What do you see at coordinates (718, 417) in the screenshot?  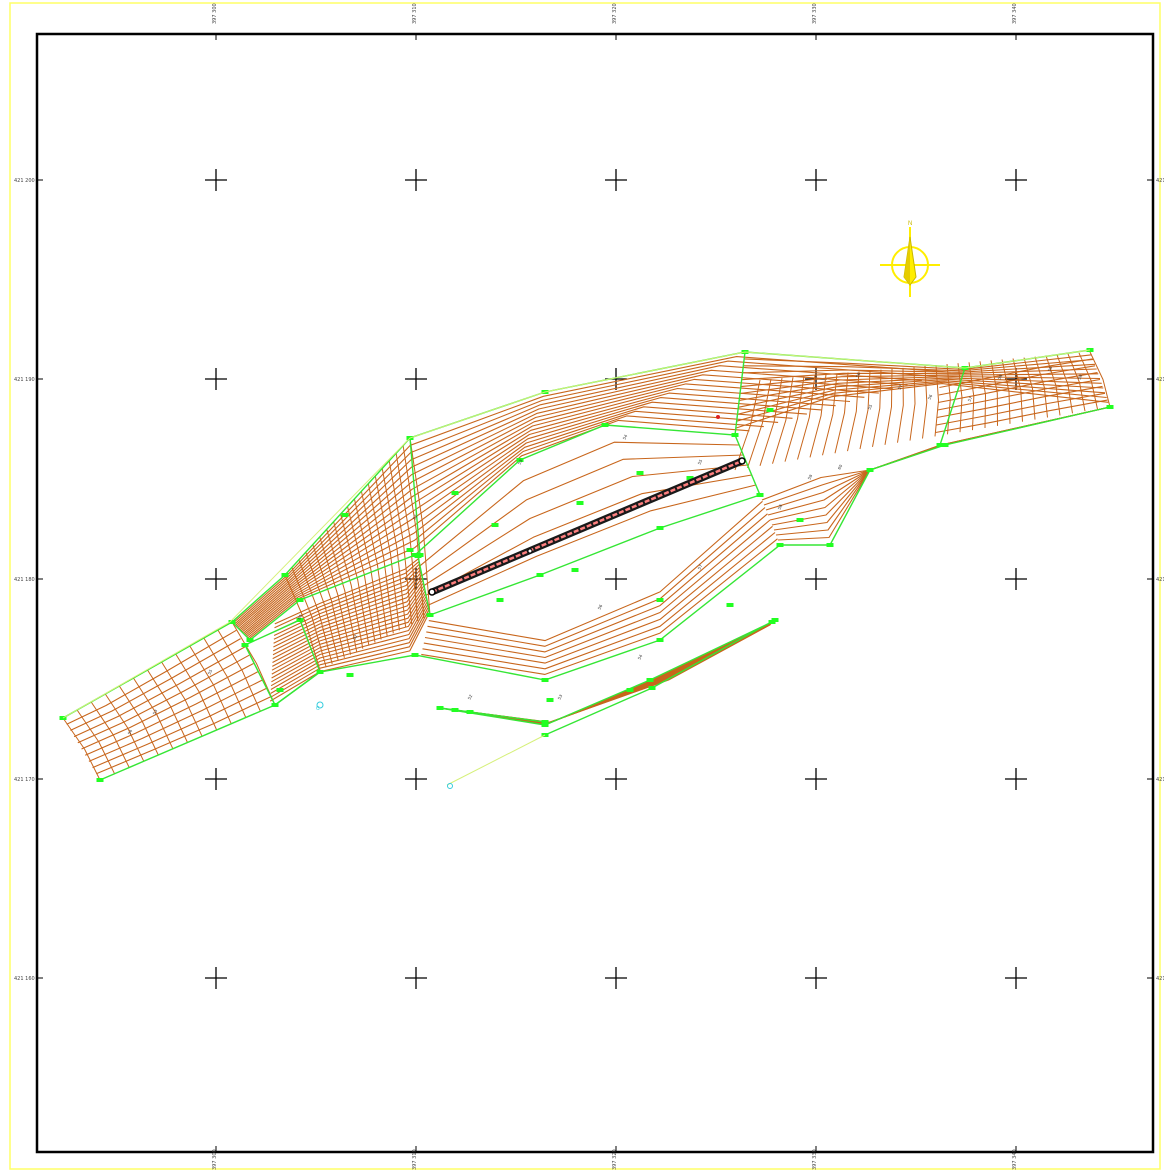 I see `red-point` at bounding box center [718, 417].